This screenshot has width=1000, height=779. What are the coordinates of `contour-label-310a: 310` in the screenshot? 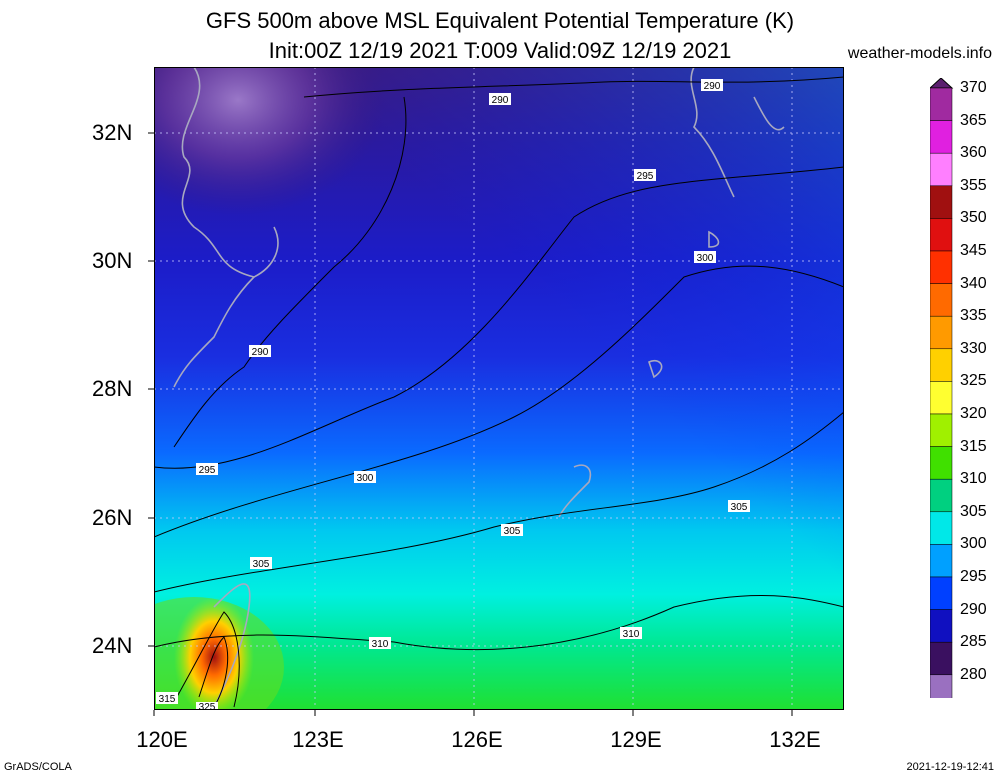 It's located at (380, 643).